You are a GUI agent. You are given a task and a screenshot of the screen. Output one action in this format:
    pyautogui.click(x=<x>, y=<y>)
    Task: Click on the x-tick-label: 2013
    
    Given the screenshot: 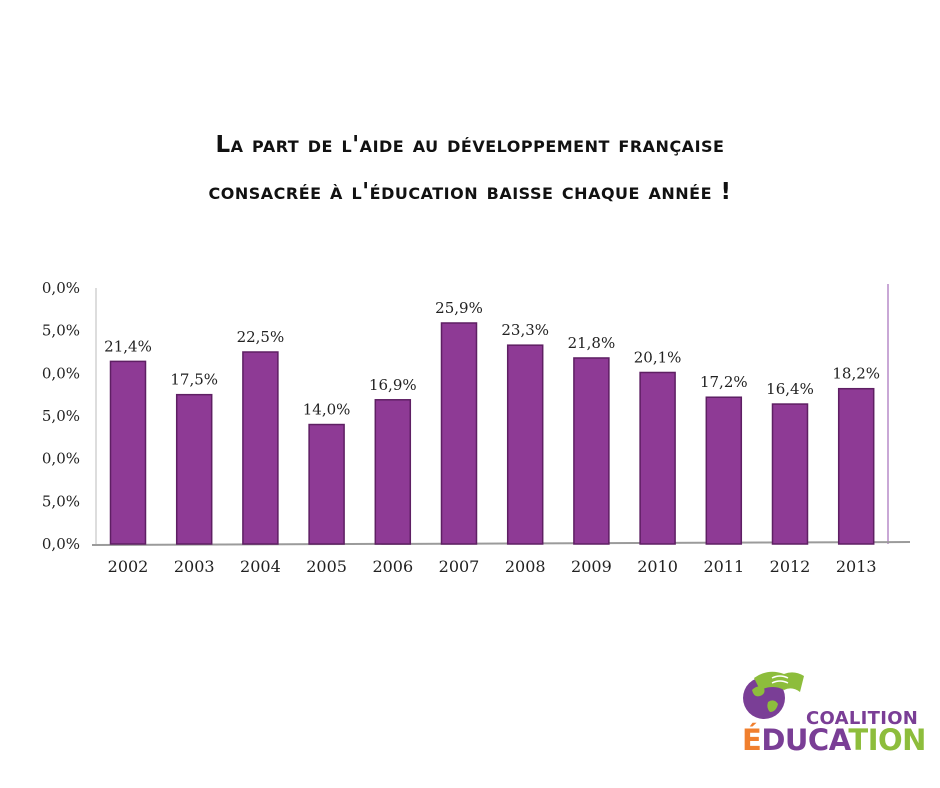 What is the action you would take?
    pyautogui.click(x=856, y=566)
    